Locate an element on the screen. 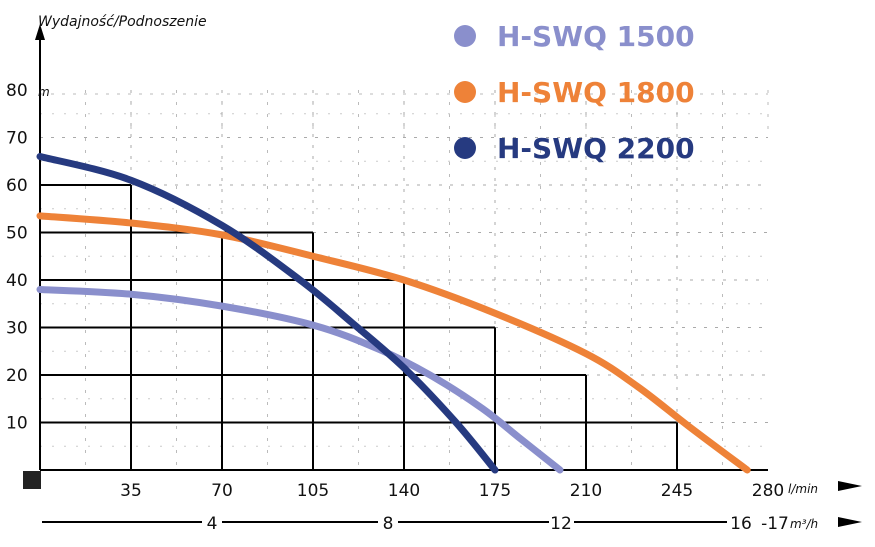  x-tick-label: 245 is located at coordinates (677, 491).